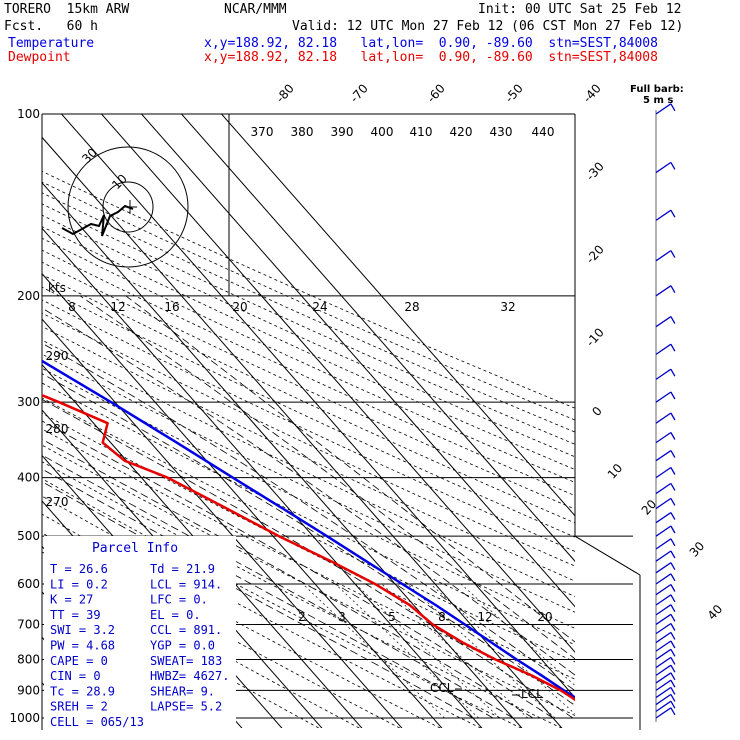 Image resolution: width=740 pixels, height=740 pixels. What do you see at coordinates (82, 691) in the screenshot?
I see `parcel-row-cell: Tc = 28.9` at bounding box center [82, 691].